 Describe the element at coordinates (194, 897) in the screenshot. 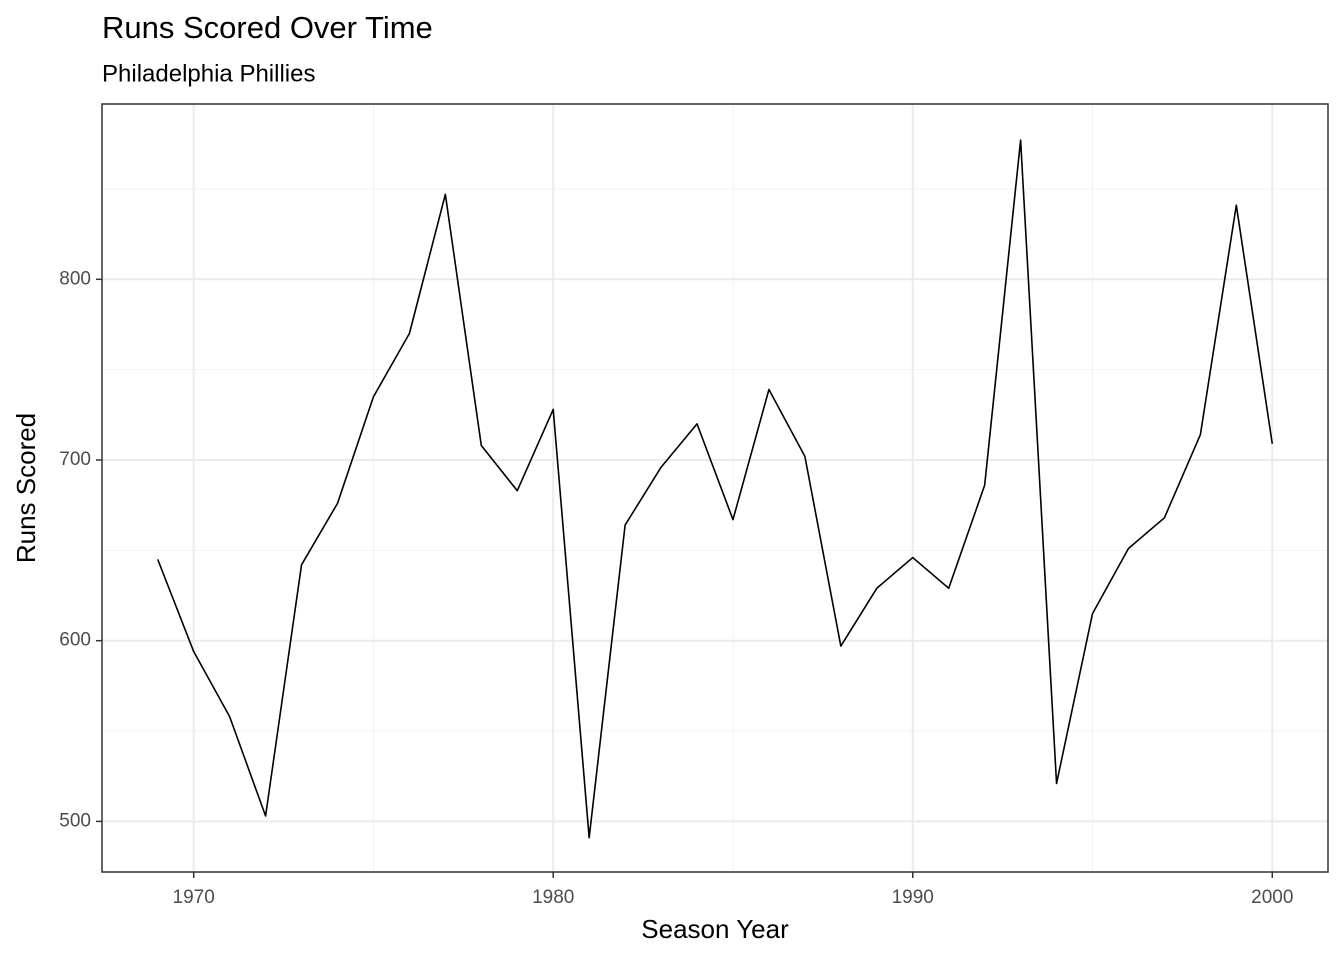

I see `x-tick-label: 1970` at that location.